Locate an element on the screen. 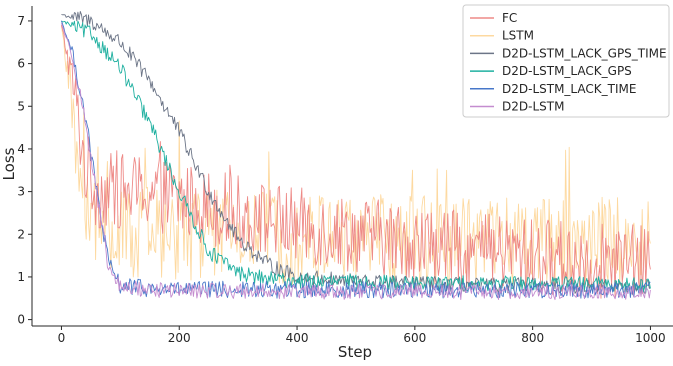 This screenshot has height=366, width=673. y-tick-label: 7 is located at coordinates (21, 21).